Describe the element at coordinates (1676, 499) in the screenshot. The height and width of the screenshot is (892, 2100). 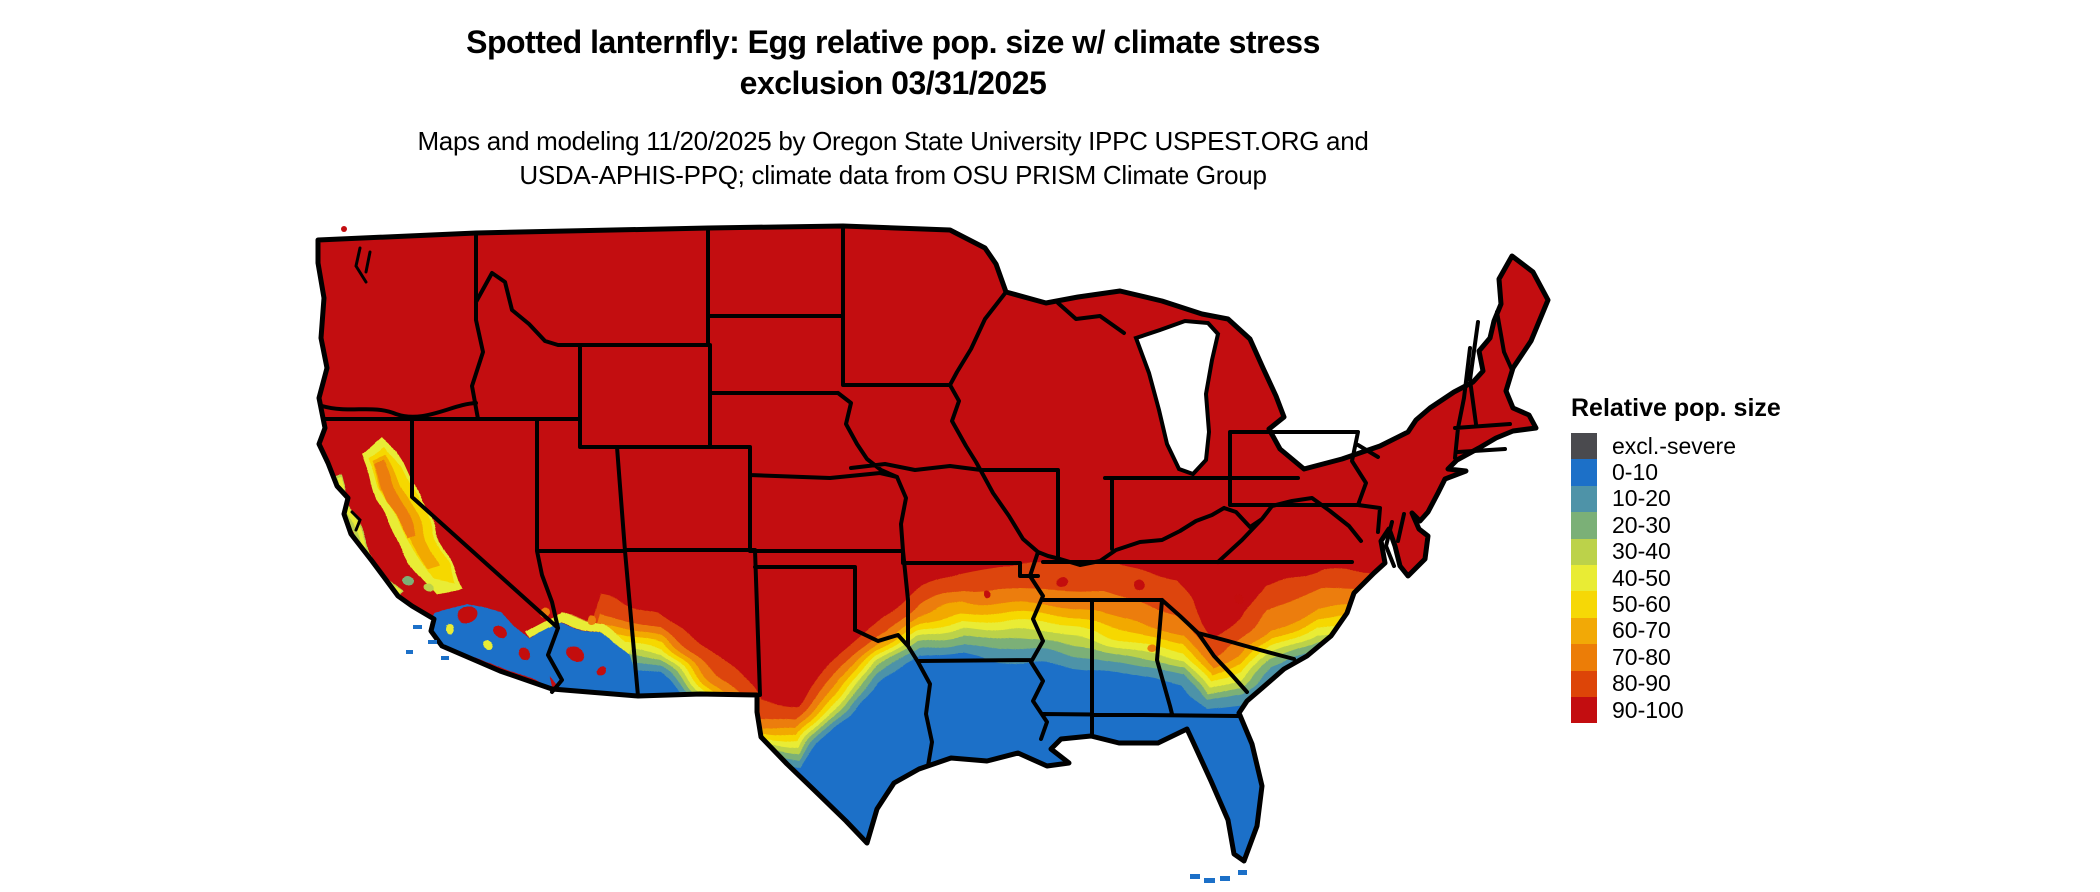
I see `legend-item: 10-20` at that location.